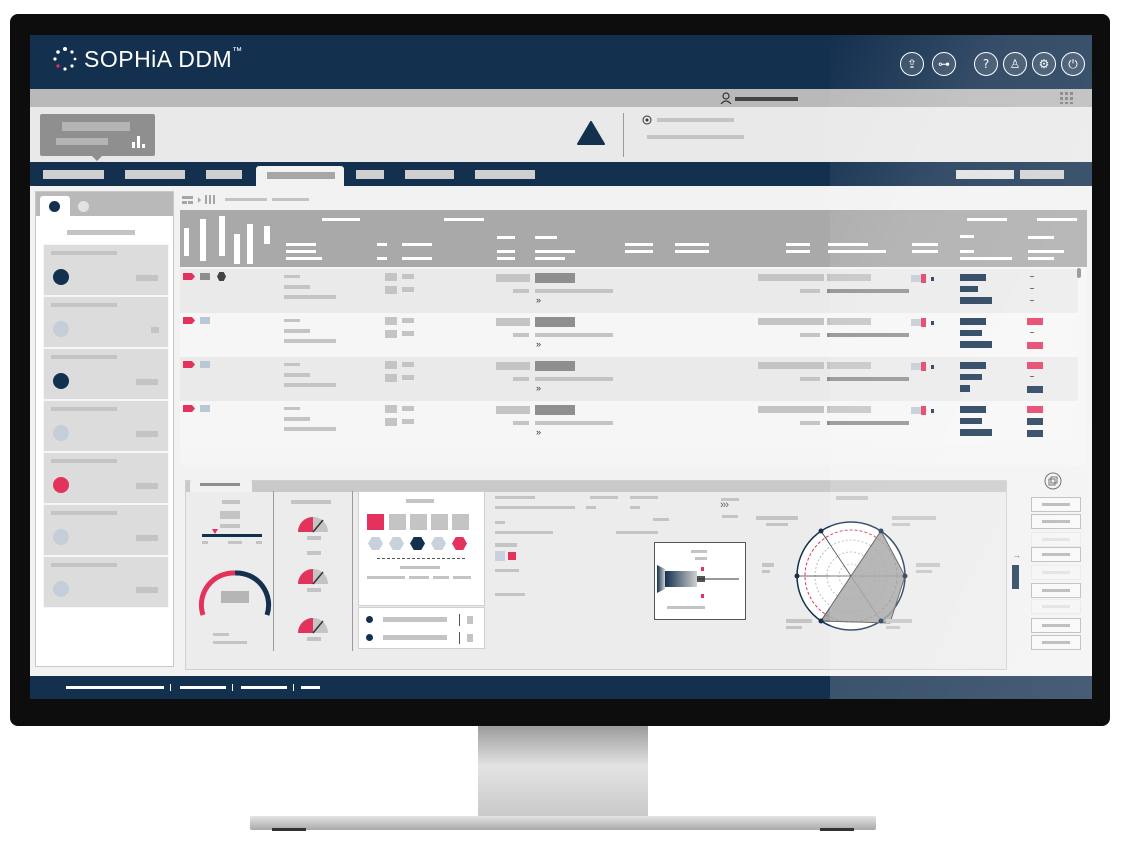 This screenshot has width=1124, height=848. What do you see at coordinates (698, 581) in the screenshot?
I see `alignment-graphic` at bounding box center [698, 581].